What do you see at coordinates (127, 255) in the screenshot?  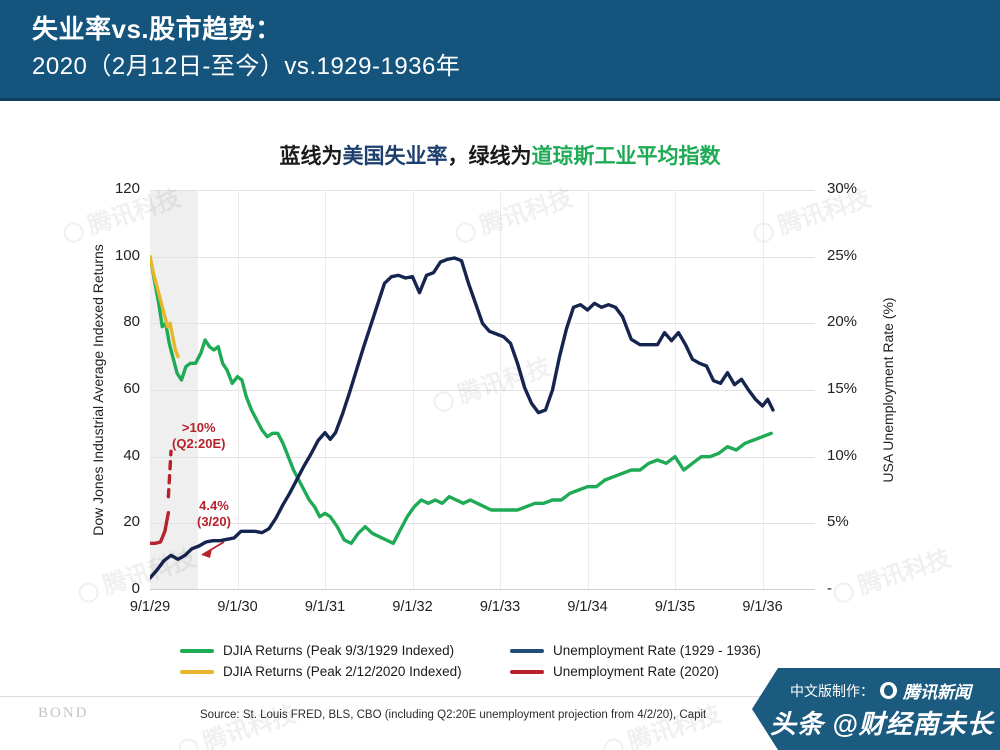 I see `y-axis-left-tick-label: 100` at bounding box center [127, 255].